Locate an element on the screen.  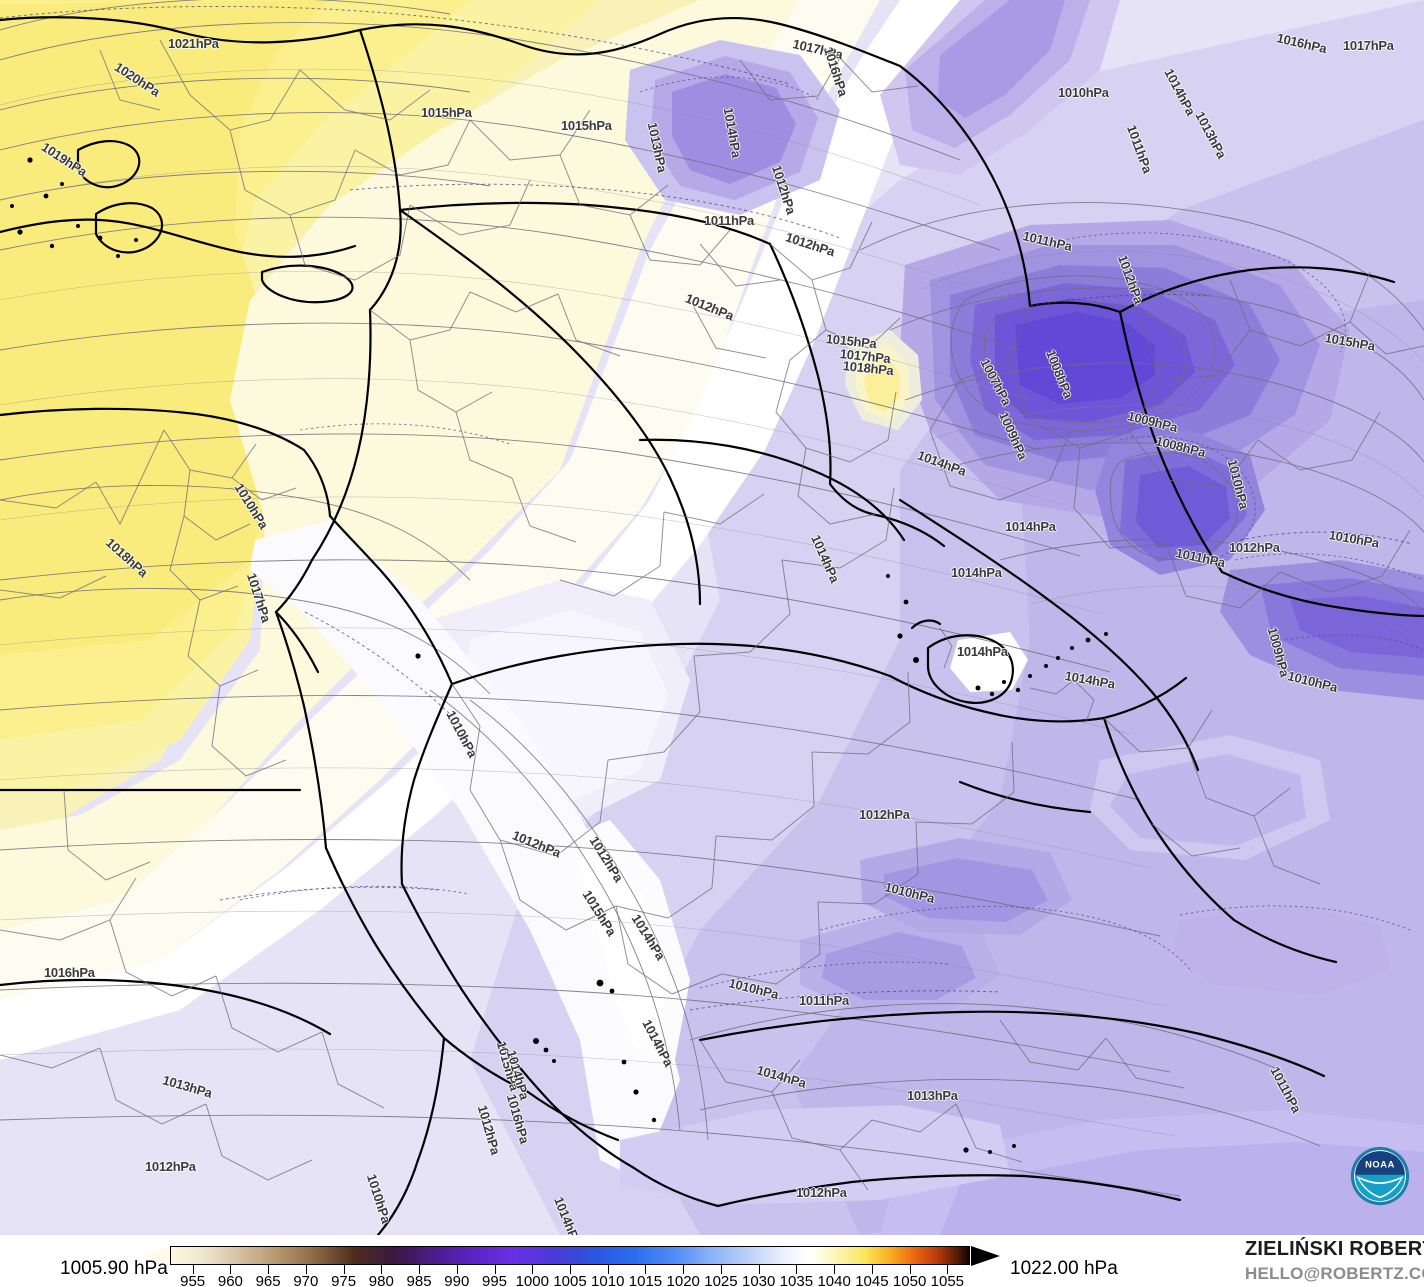
credit-author: ZIELIŃSKI ROBERT is located at coordinates (1334, 1249).